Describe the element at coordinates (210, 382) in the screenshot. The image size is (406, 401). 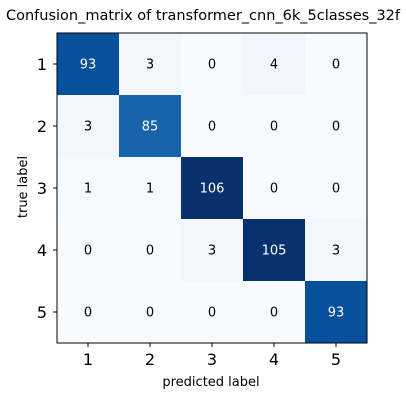
I see `x-axis-label: predicted label` at that location.